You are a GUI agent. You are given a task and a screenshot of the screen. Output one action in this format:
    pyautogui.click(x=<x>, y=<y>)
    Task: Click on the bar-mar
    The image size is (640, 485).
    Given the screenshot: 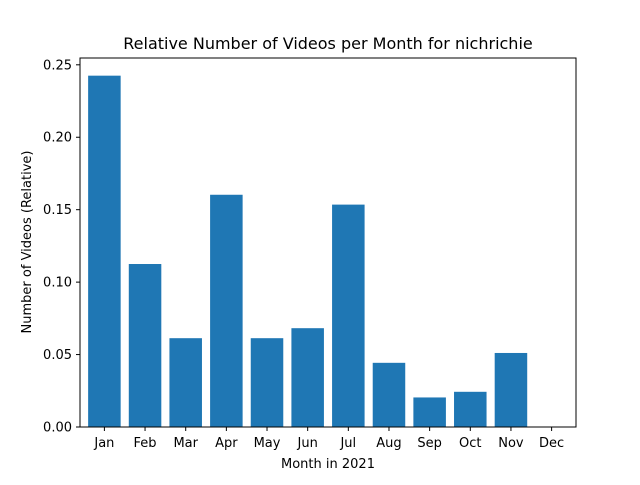 What is the action you would take?
    pyautogui.click(x=185, y=382)
    